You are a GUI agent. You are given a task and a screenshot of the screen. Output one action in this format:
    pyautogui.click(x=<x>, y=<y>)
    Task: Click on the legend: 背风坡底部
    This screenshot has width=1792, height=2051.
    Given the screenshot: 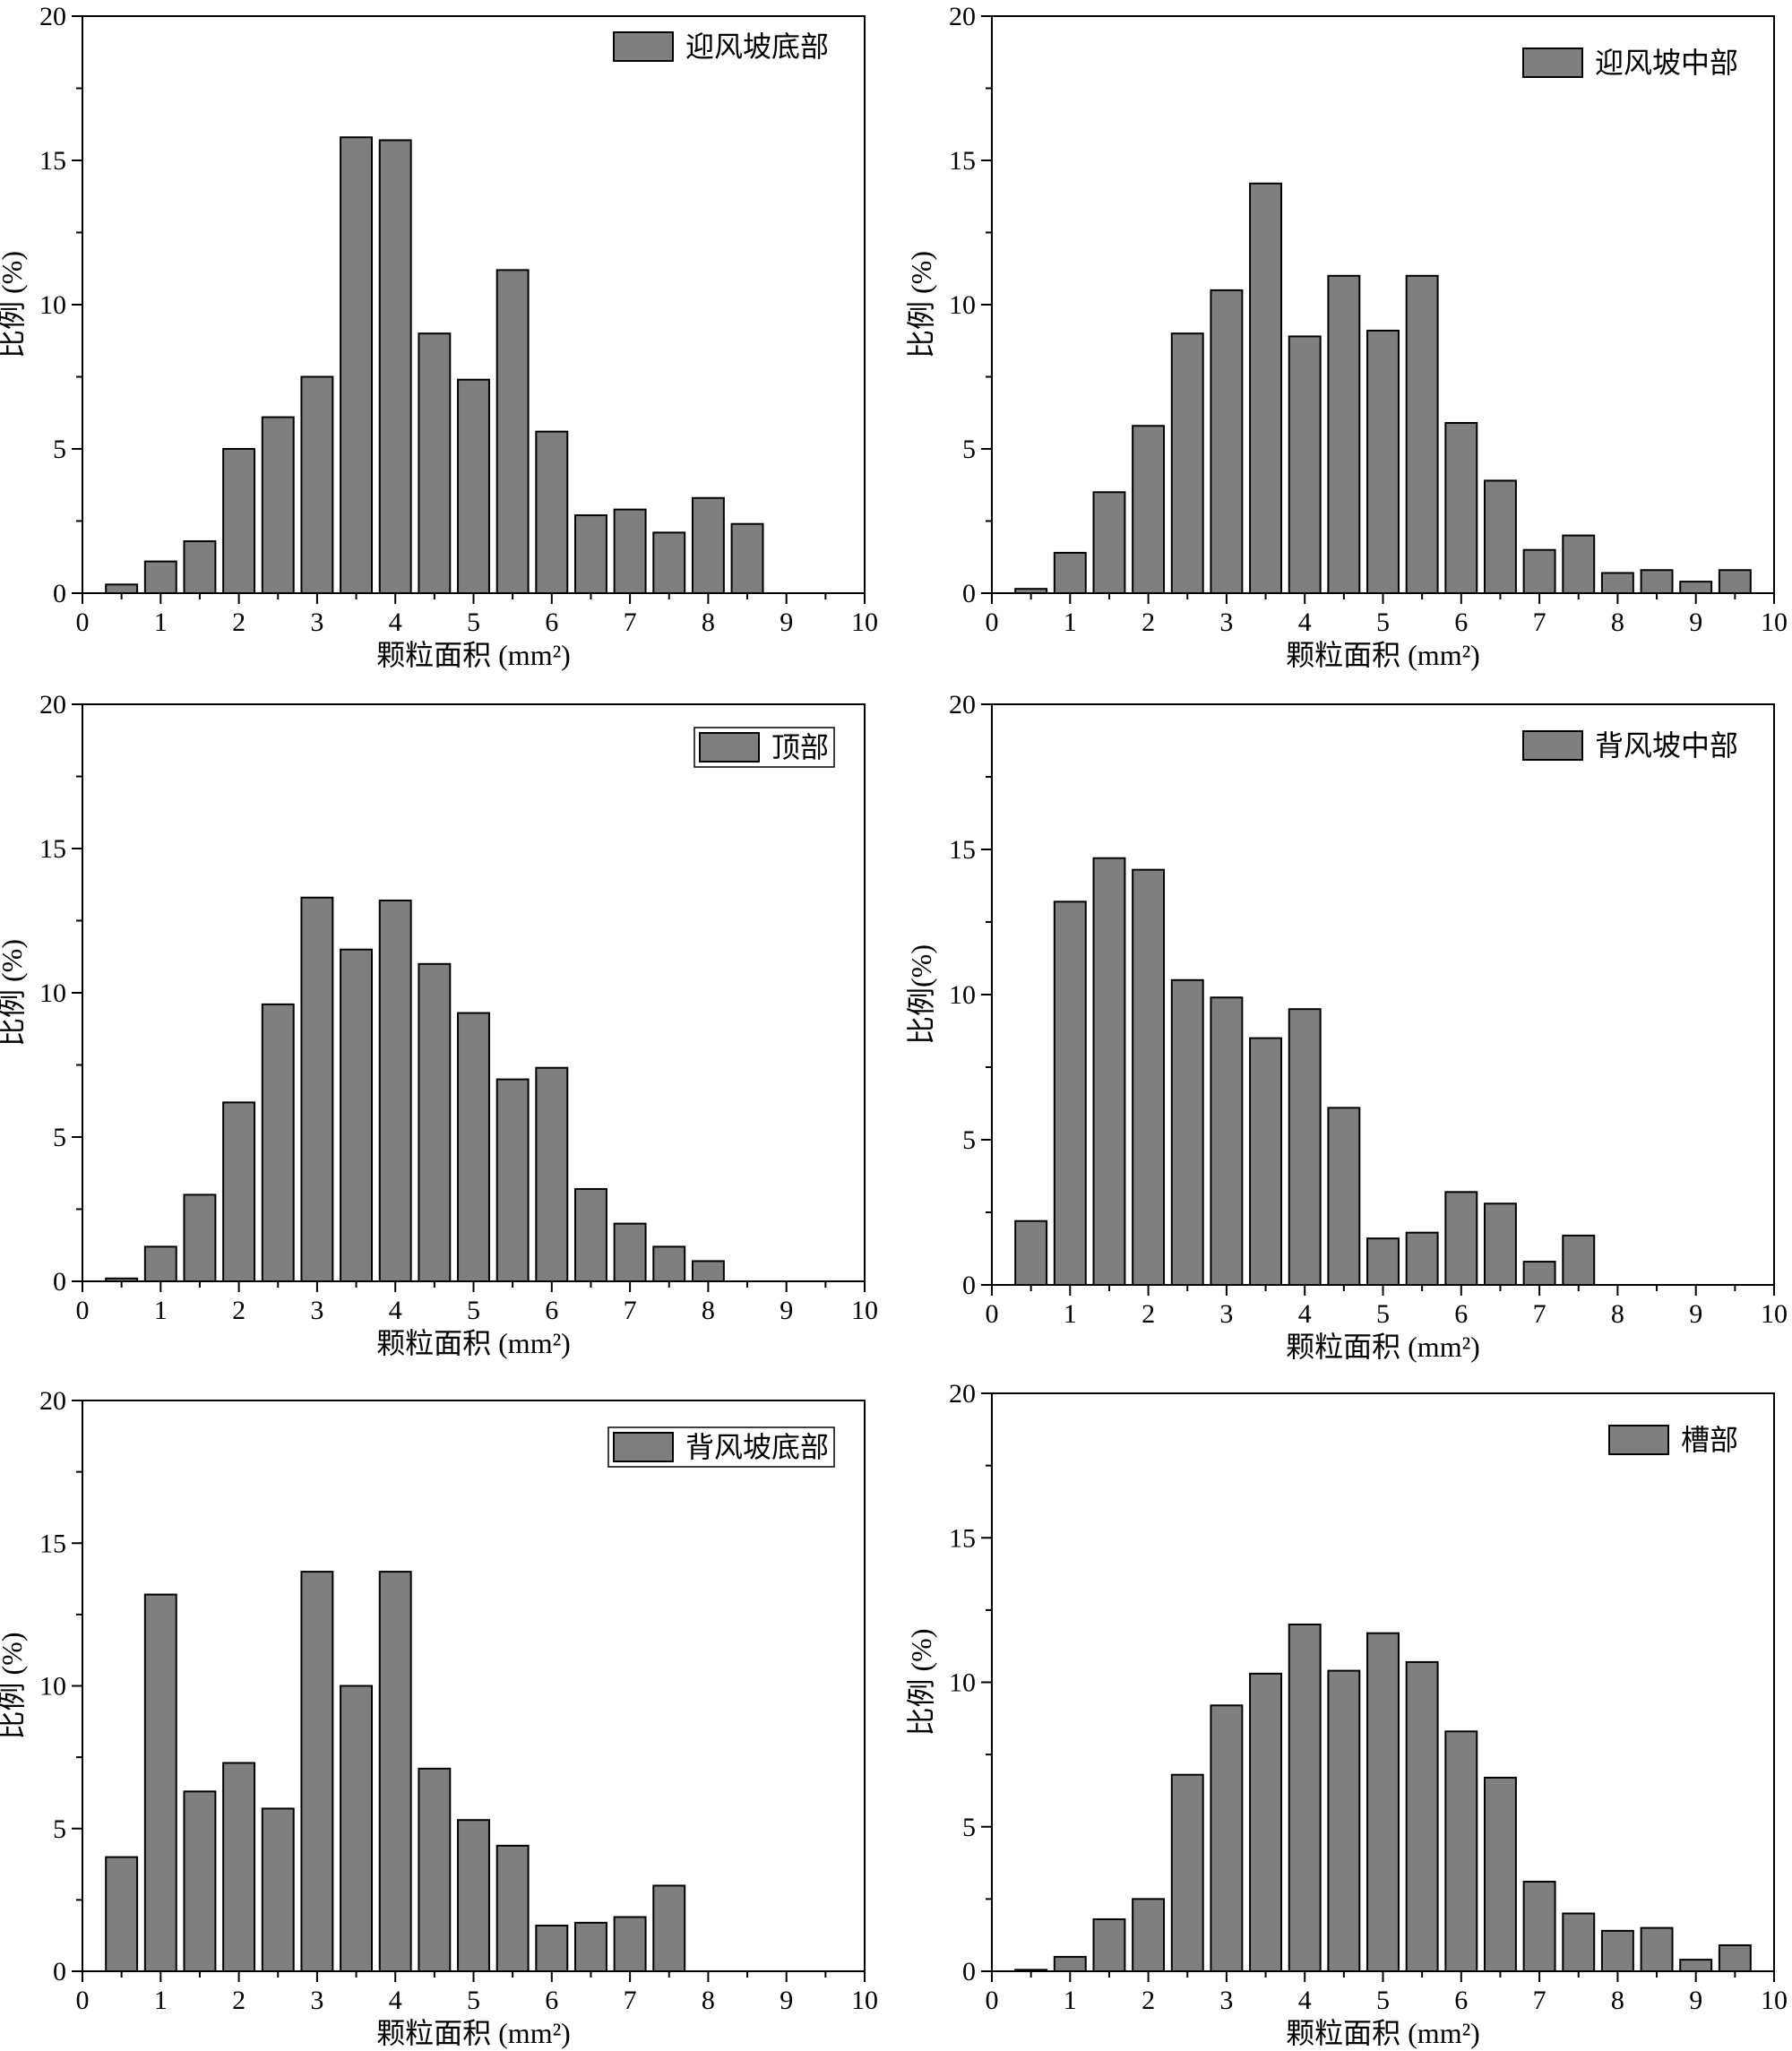 What is the action you would take?
    pyautogui.click(x=721, y=1447)
    